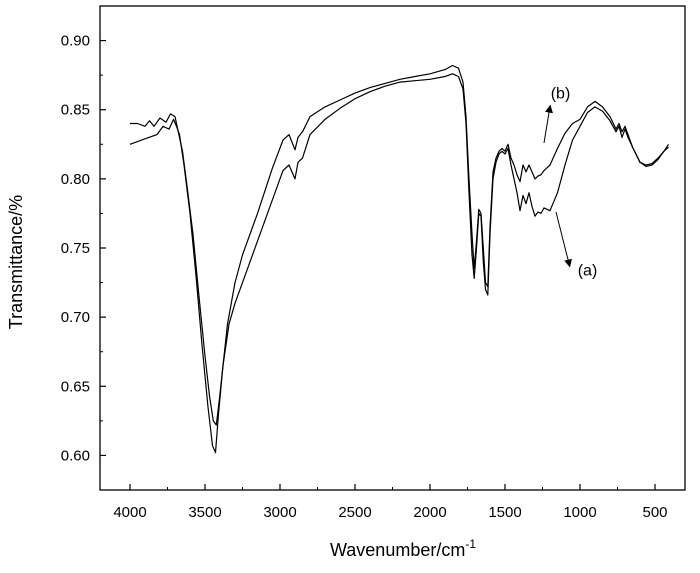 The width and height of the screenshot is (700, 573). What do you see at coordinates (397, 550) in the screenshot?
I see `x-axis-title-text: Wavenumber/cm` at bounding box center [397, 550].